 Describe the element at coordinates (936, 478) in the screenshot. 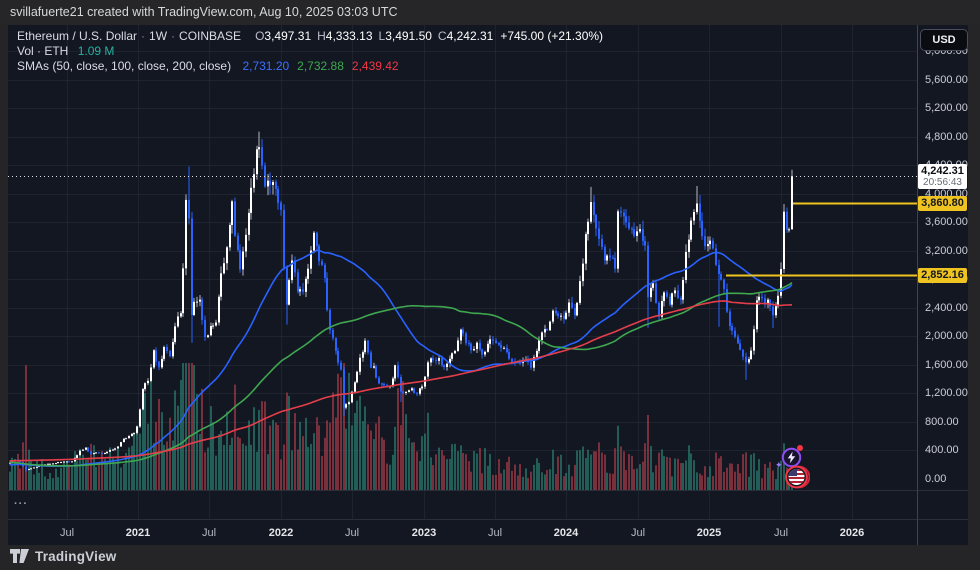

I see `price-tick-label: 0.00` at that location.